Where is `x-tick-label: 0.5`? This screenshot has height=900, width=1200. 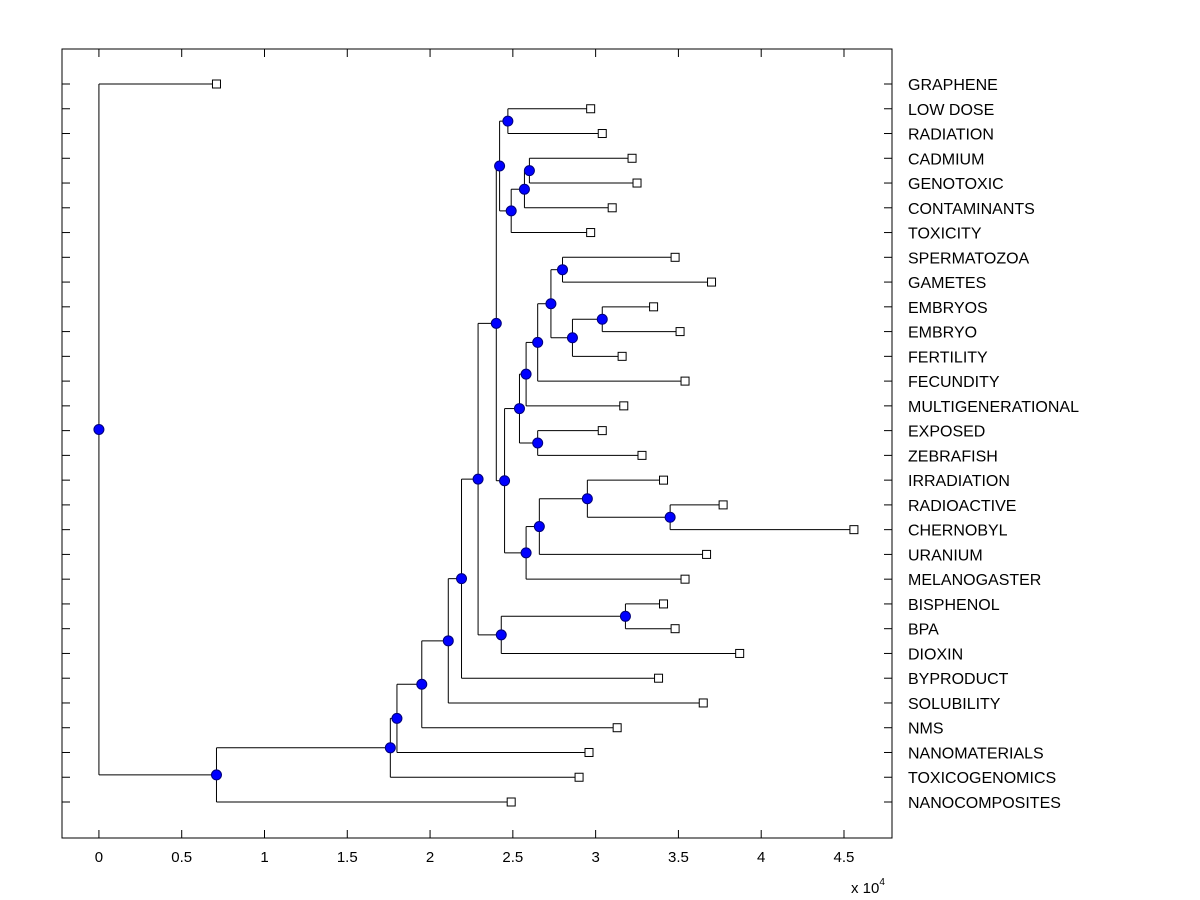
x-tick-label: 0.5 is located at coordinates (181, 857).